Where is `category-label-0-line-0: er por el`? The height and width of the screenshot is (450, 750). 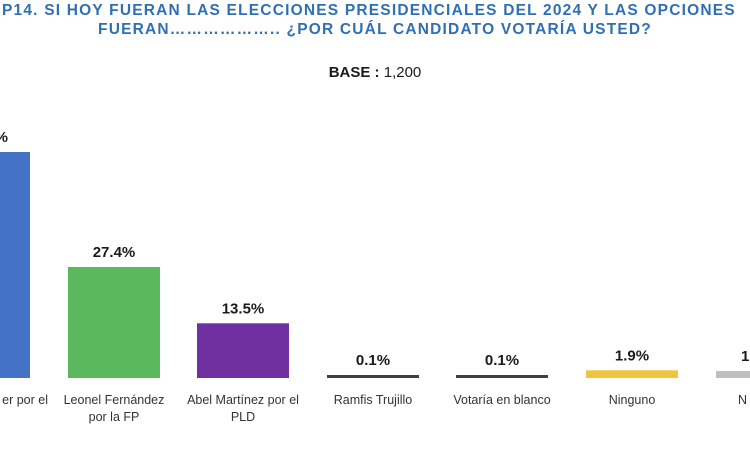 category-label-0-line-0: er por el is located at coordinates (25, 400).